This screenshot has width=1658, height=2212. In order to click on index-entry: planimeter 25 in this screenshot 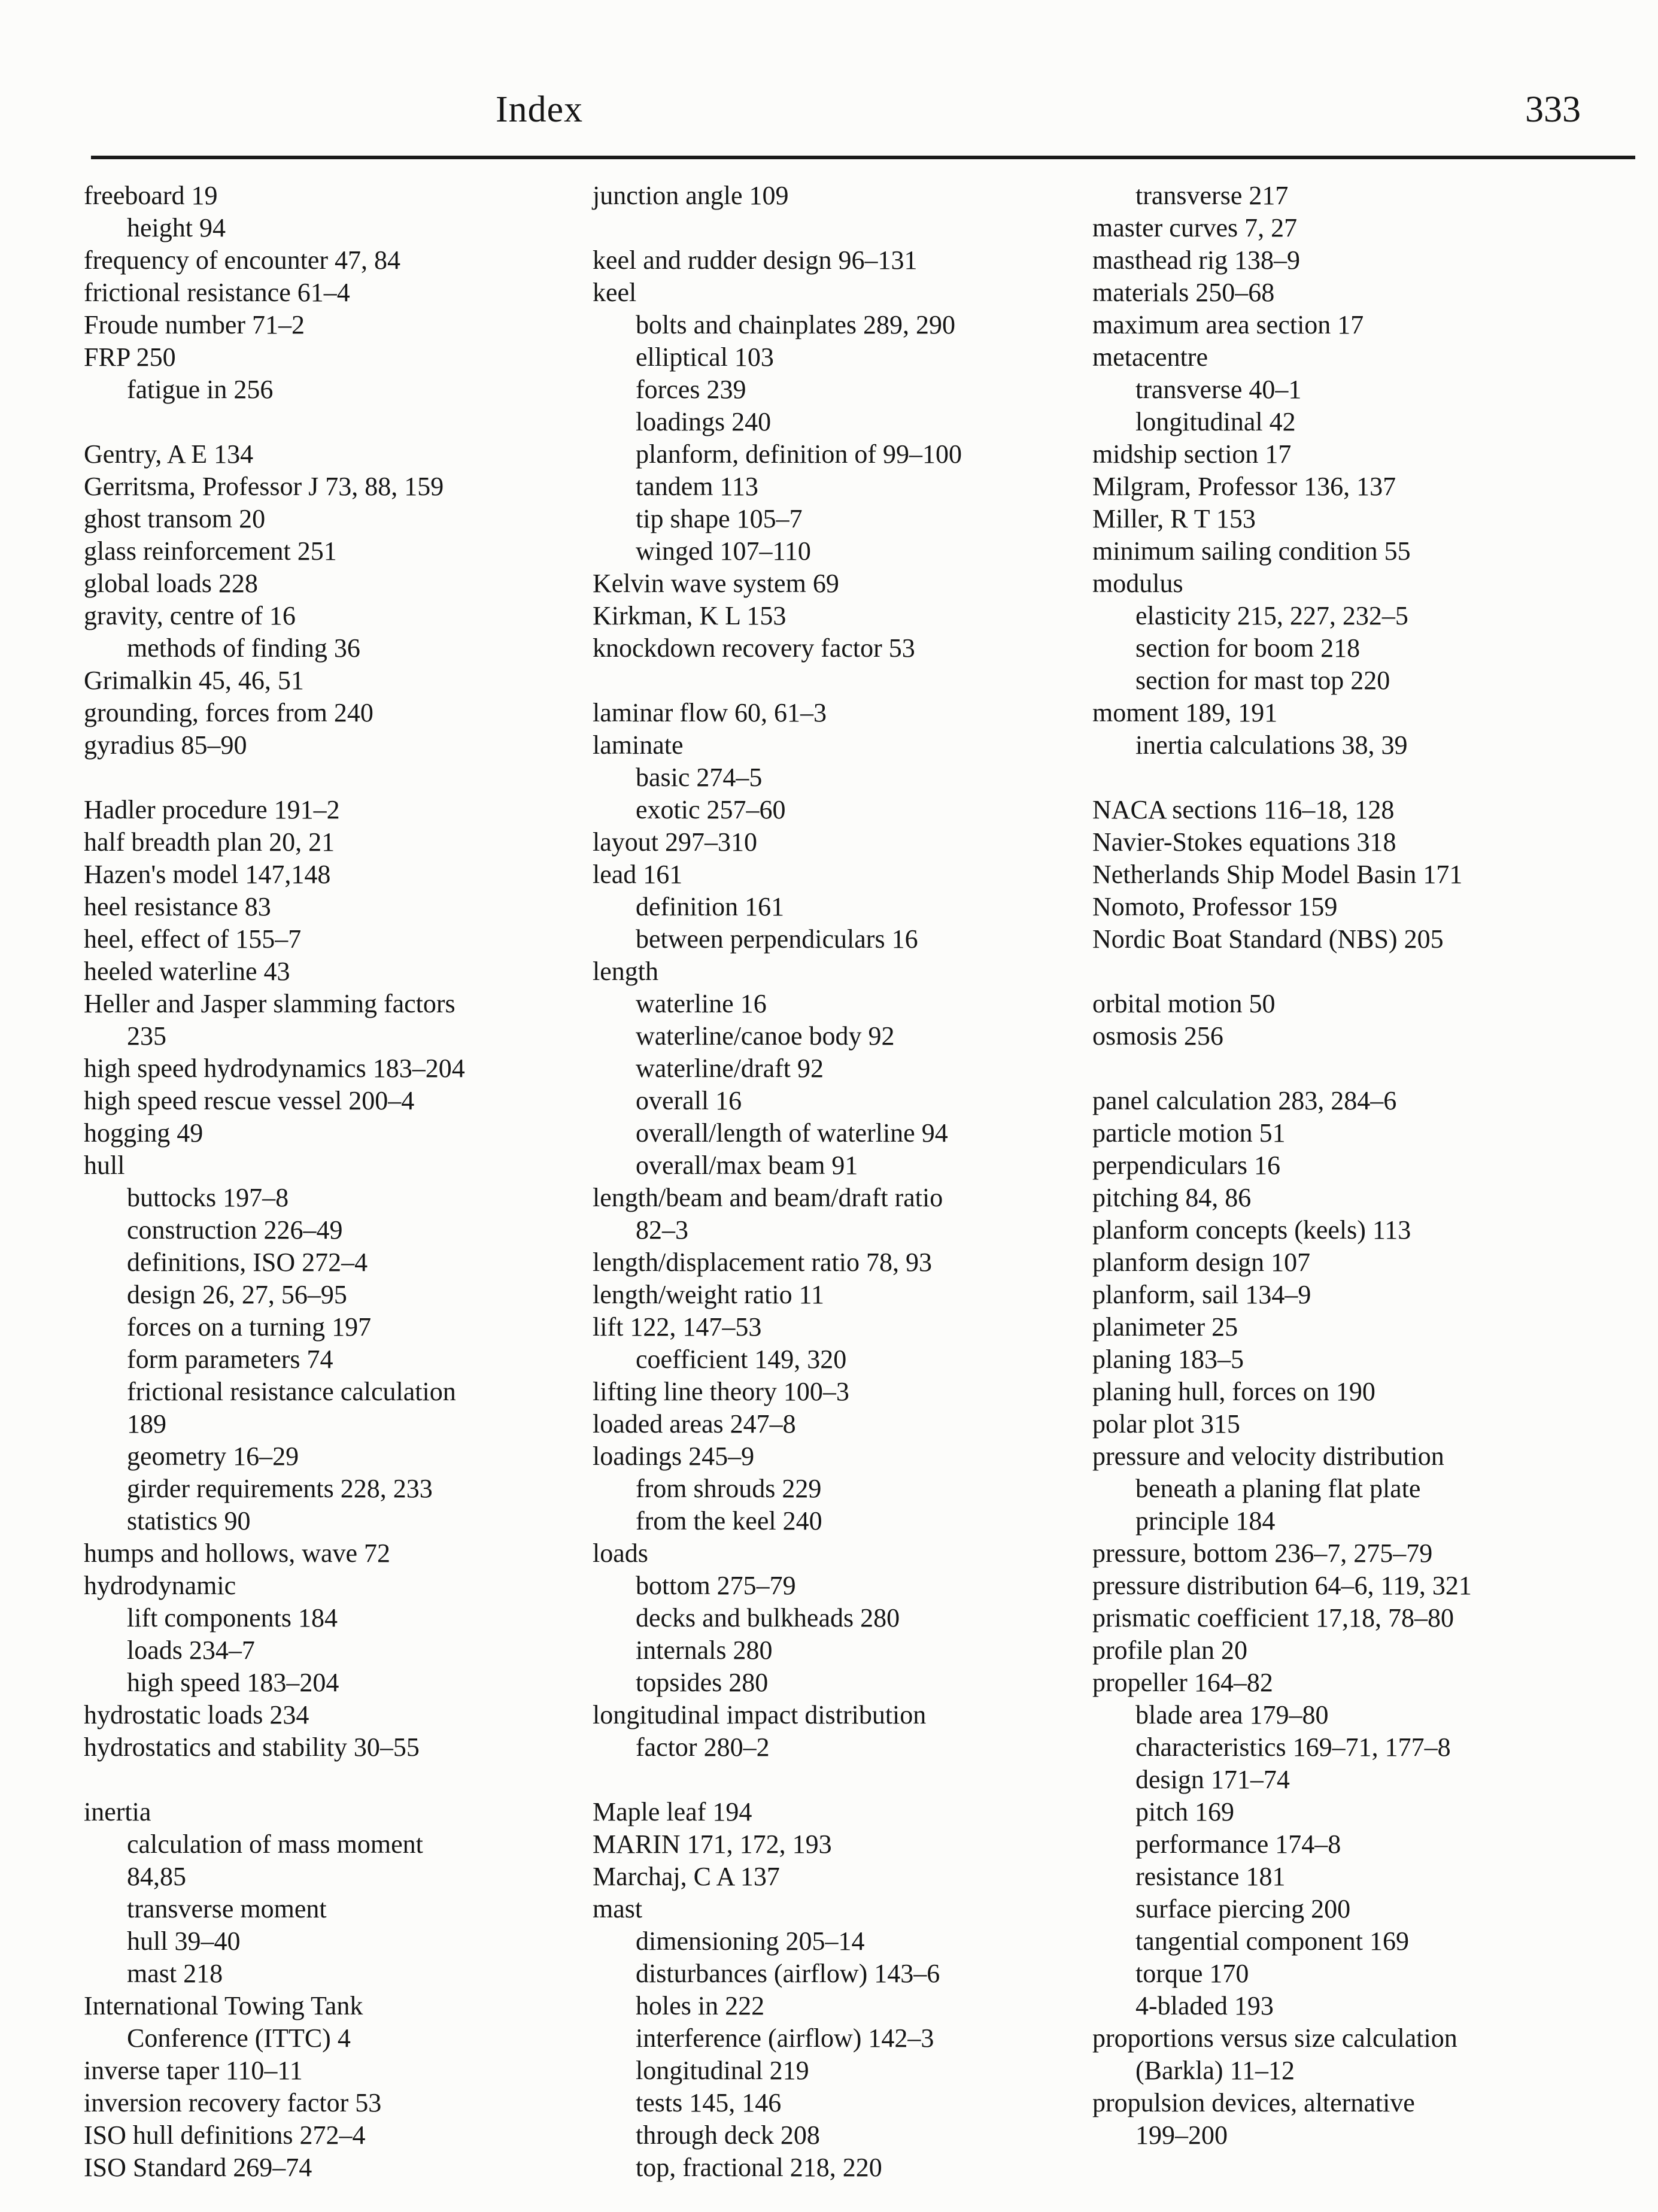, I will do `click(1165, 1327)`.